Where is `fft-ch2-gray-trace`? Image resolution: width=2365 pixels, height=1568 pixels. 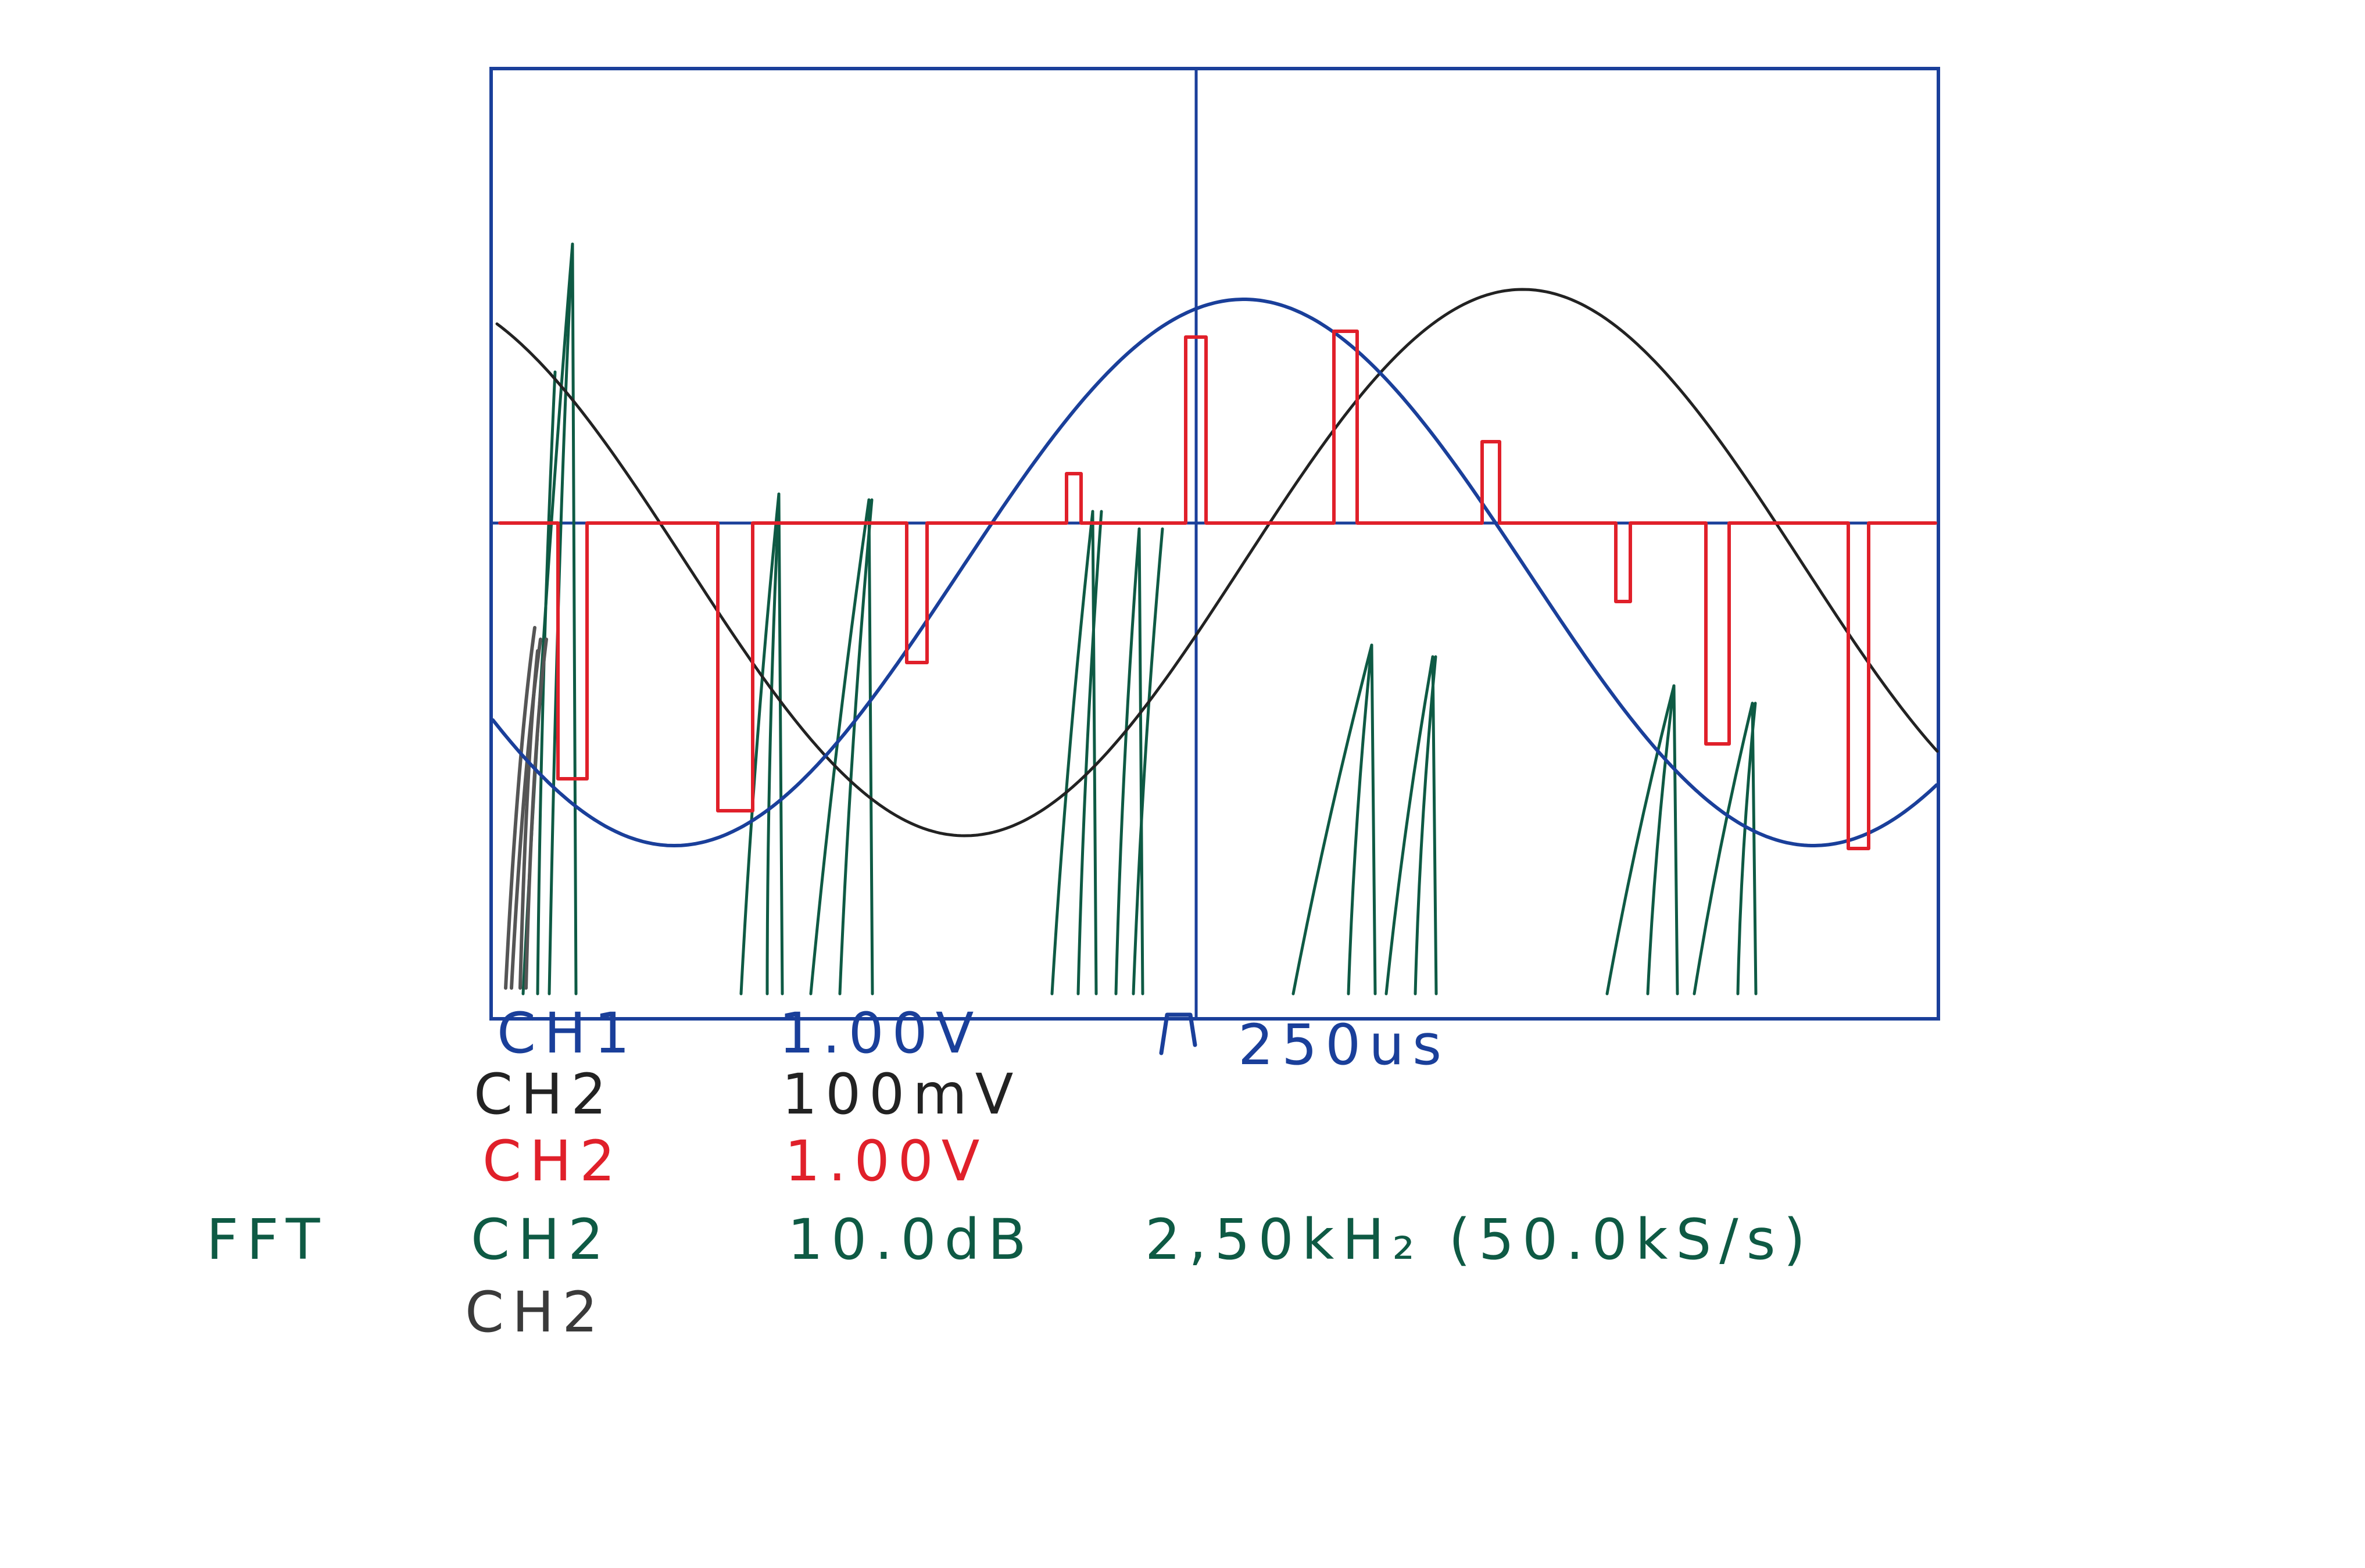 fft-ch2-gray-trace is located at coordinates (526, 808).